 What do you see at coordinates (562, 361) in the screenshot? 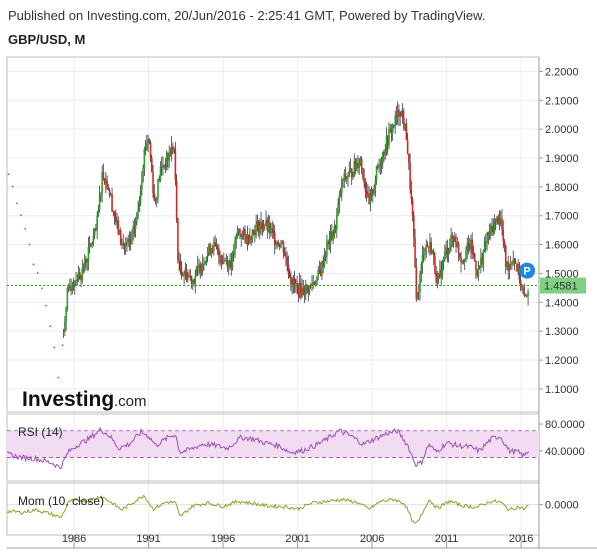
I see `price-tick-label: 1.2000` at bounding box center [562, 361].